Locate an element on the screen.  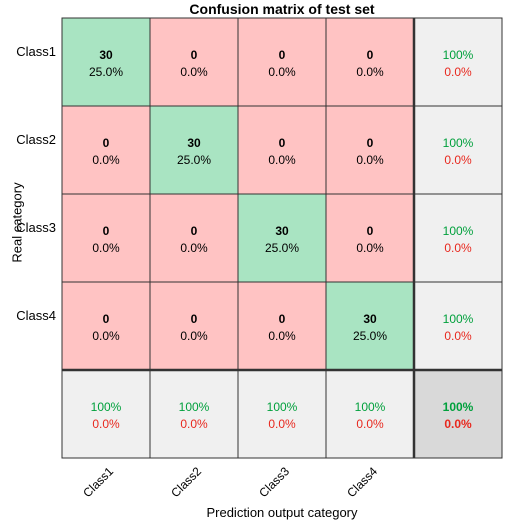
col-tick-label: Class1 is located at coordinates (98, 482).